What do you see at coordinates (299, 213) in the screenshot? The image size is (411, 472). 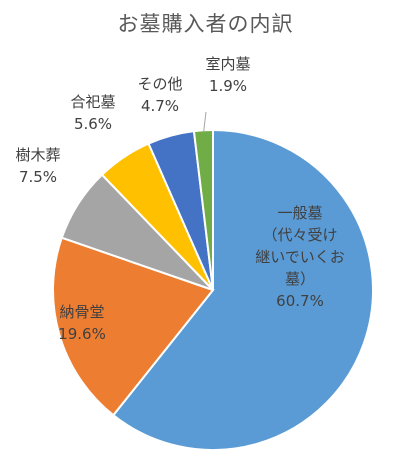 I see `slice-category-label: 一般墓` at bounding box center [299, 213].